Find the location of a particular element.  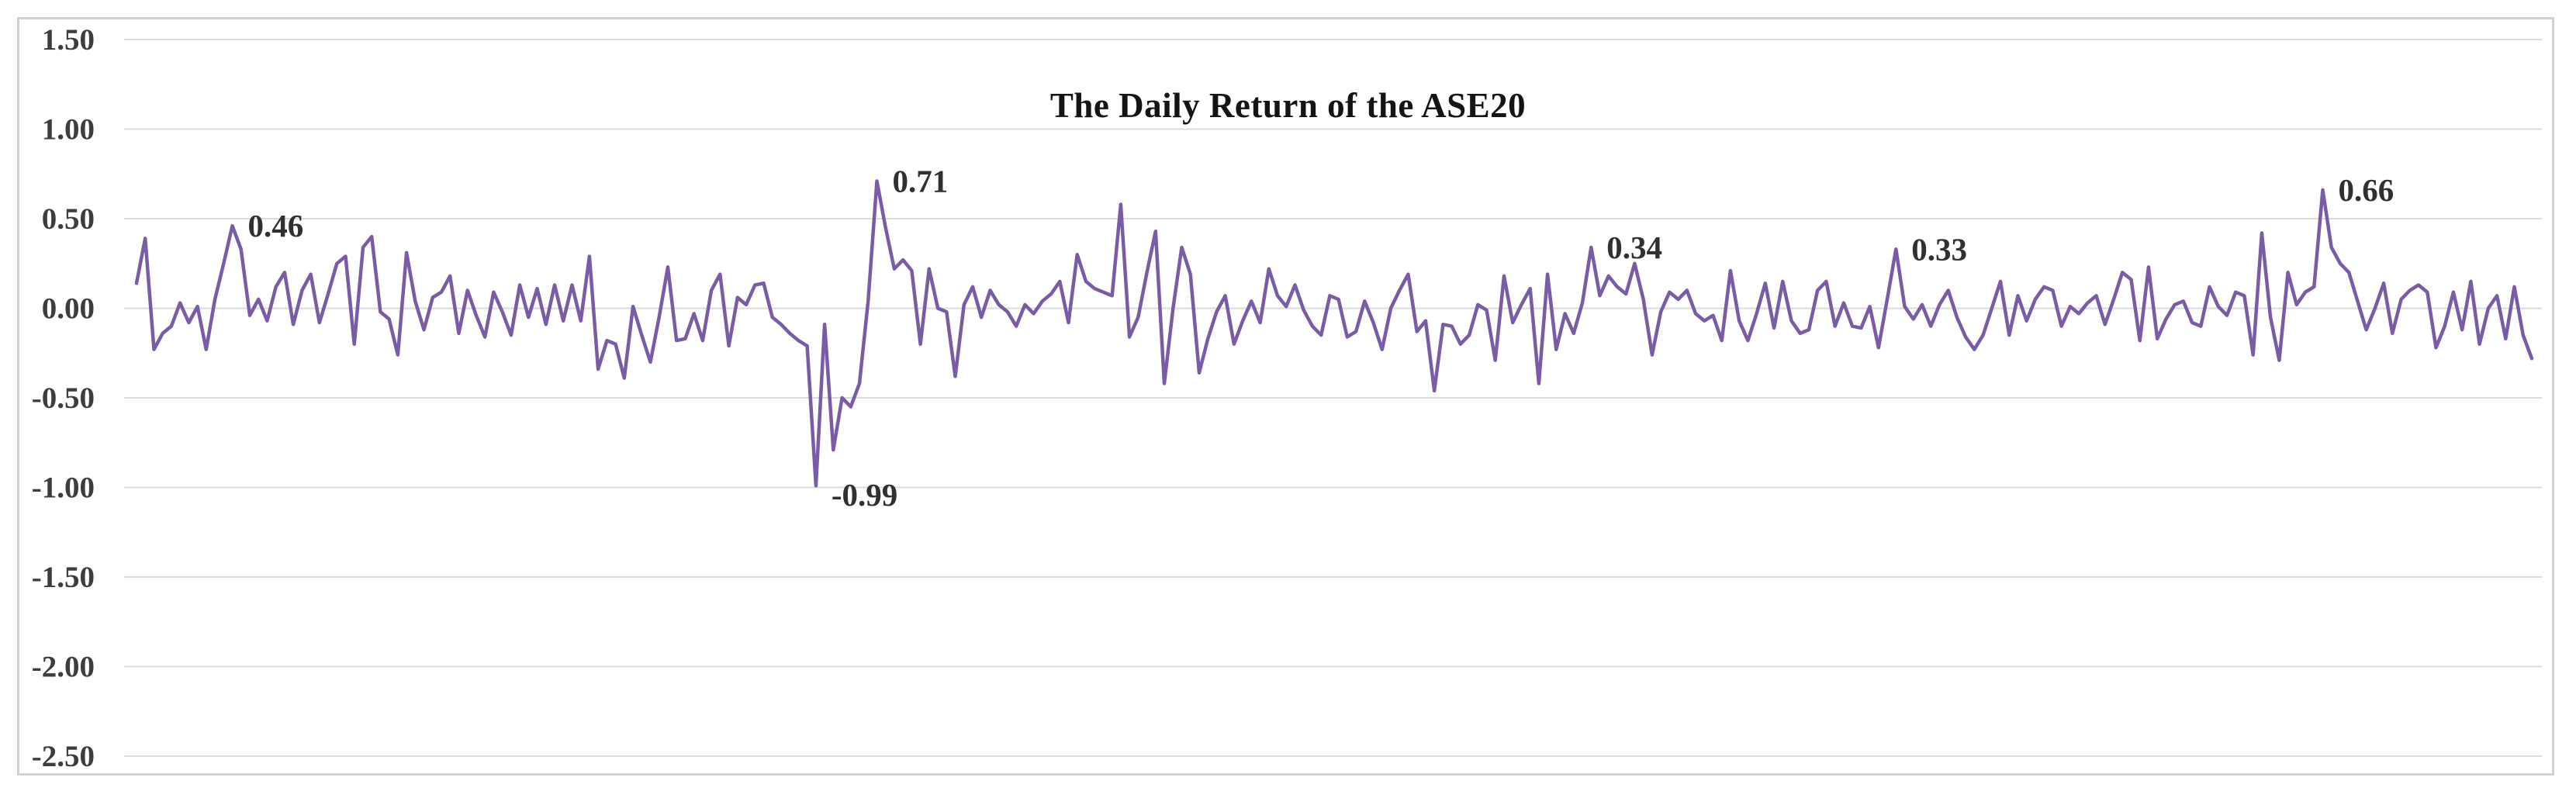

y-axis-tick-label: -1.50 is located at coordinates (63, 577).